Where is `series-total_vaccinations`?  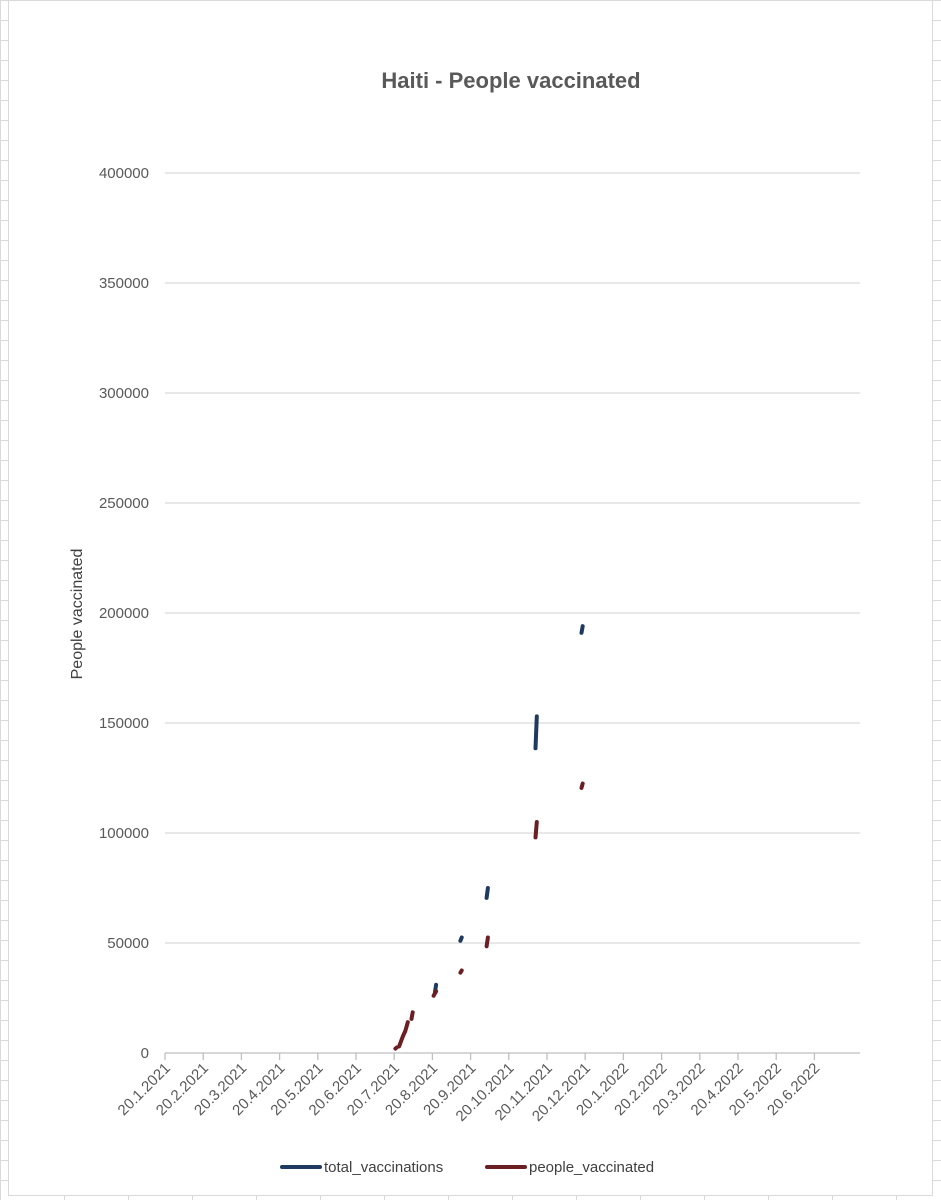 series-total_vaccinations is located at coordinates (508, 809).